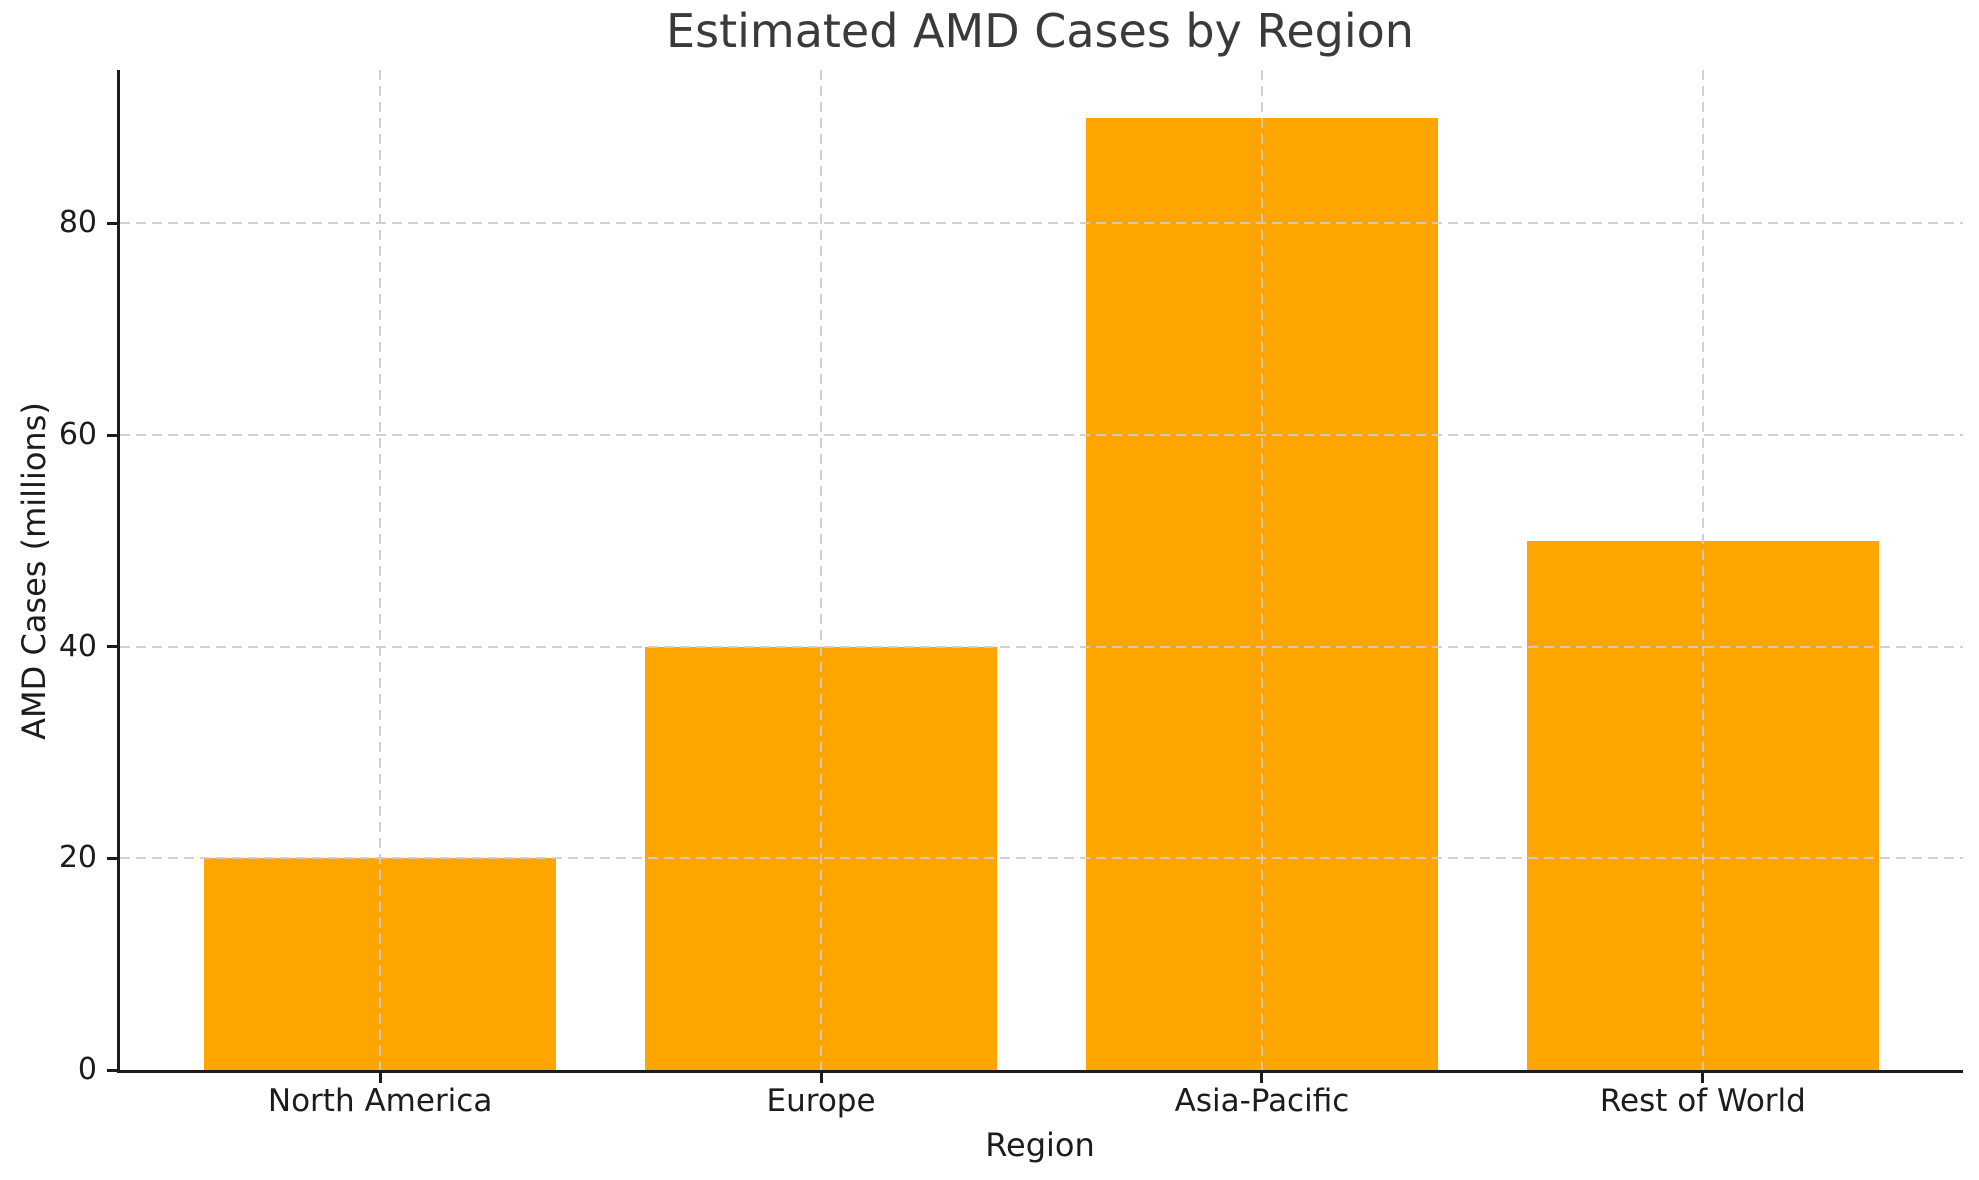  I want to click on y-axis-label: AMD Cases (millions), so click(34, 571).